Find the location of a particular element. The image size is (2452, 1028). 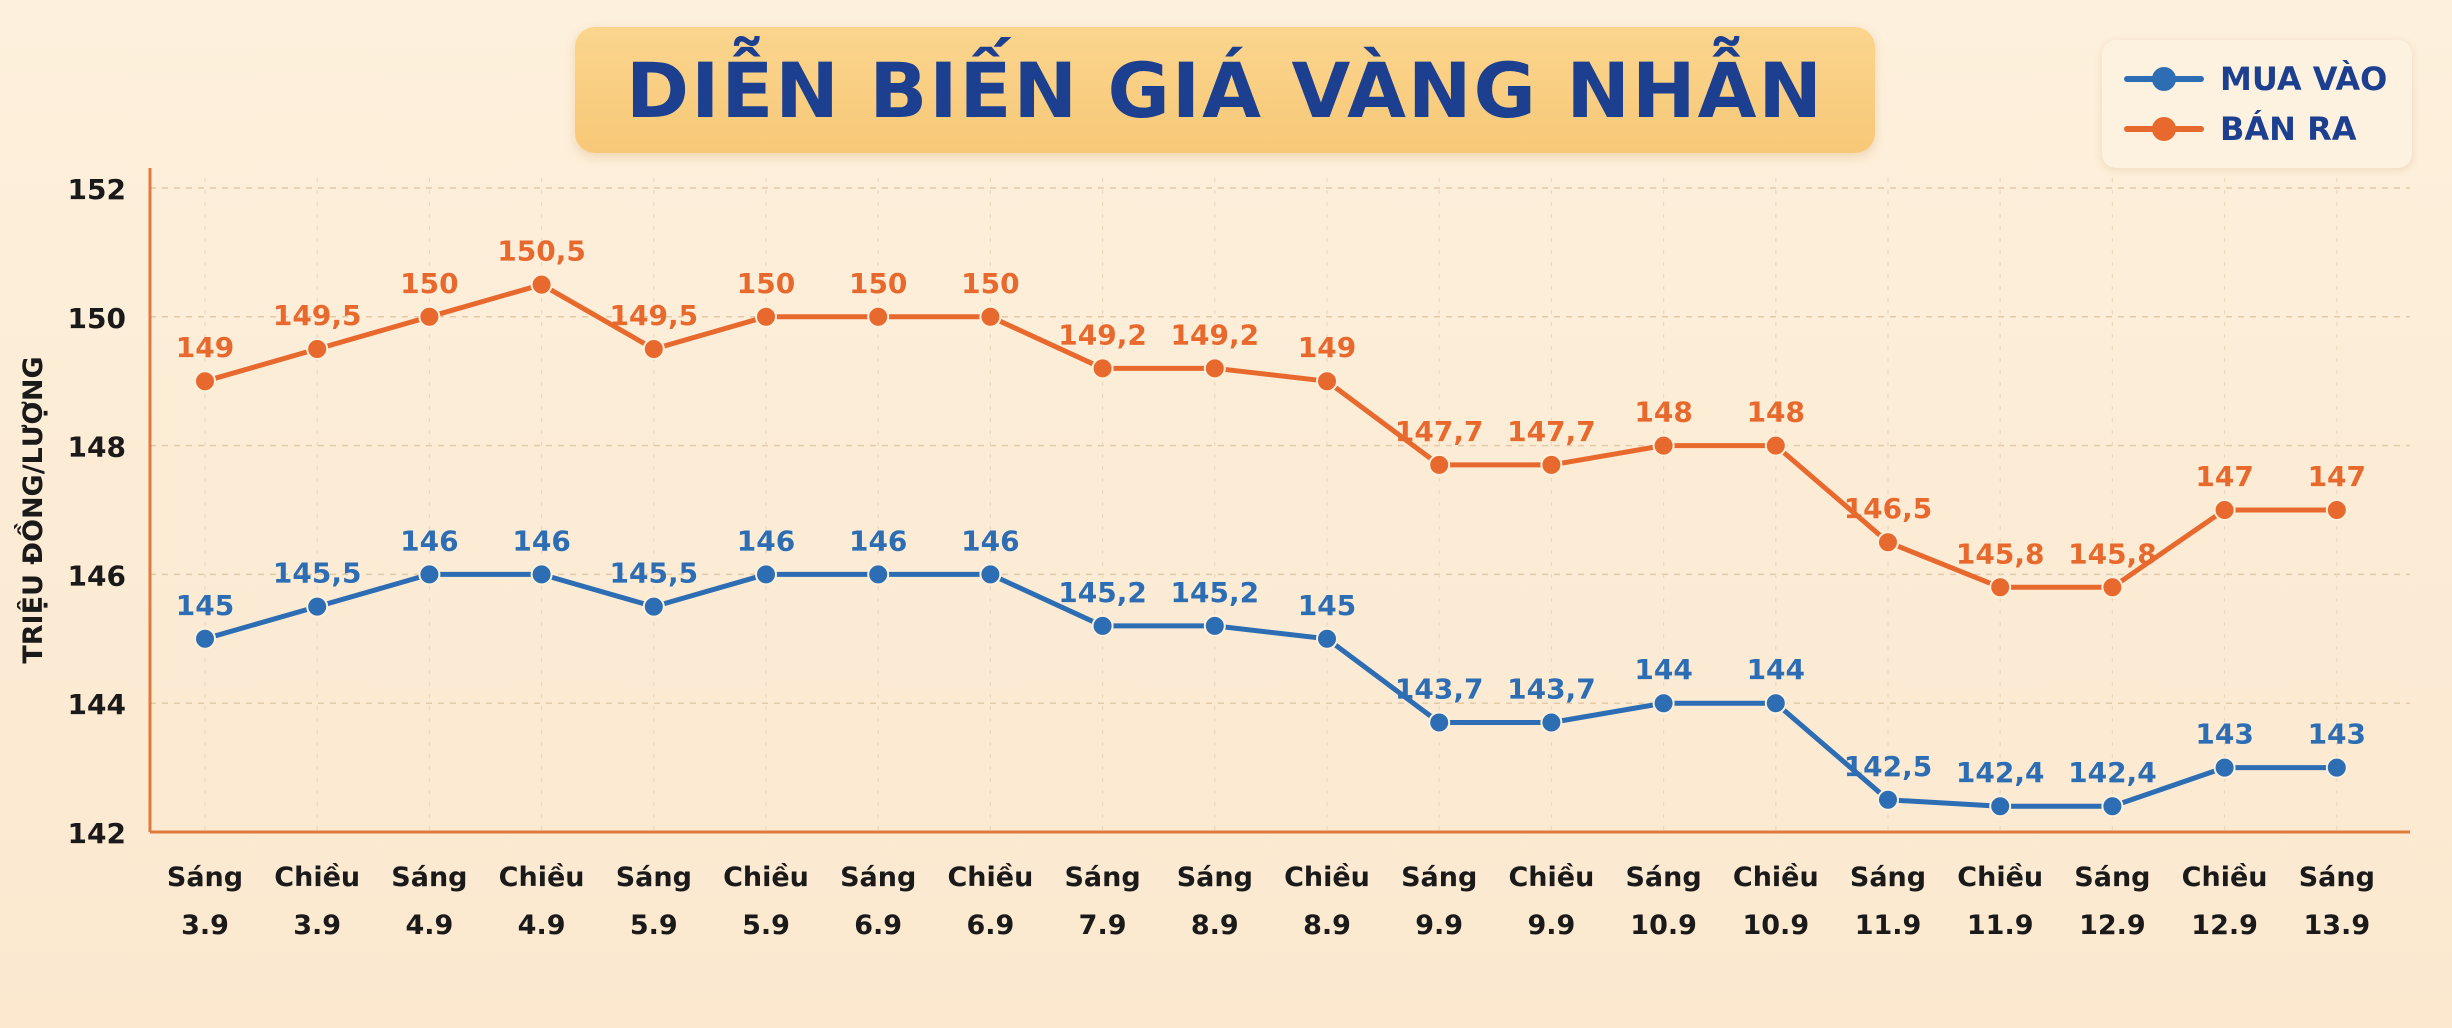

x-tick-label-date: 11.9 is located at coordinates (2000, 925).